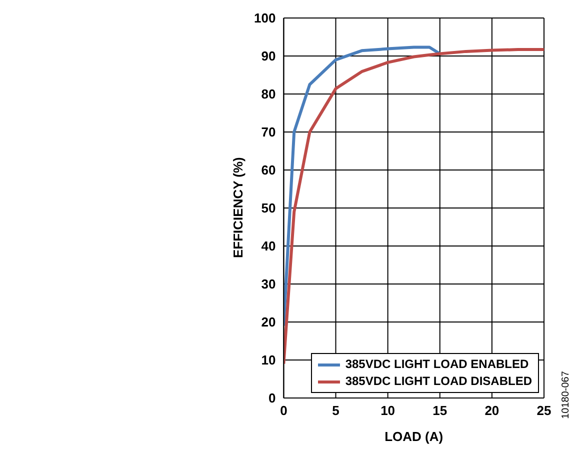  What do you see at coordinates (414, 436) in the screenshot?
I see `x-axis-title: LOAD (A)` at bounding box center [414, 436].